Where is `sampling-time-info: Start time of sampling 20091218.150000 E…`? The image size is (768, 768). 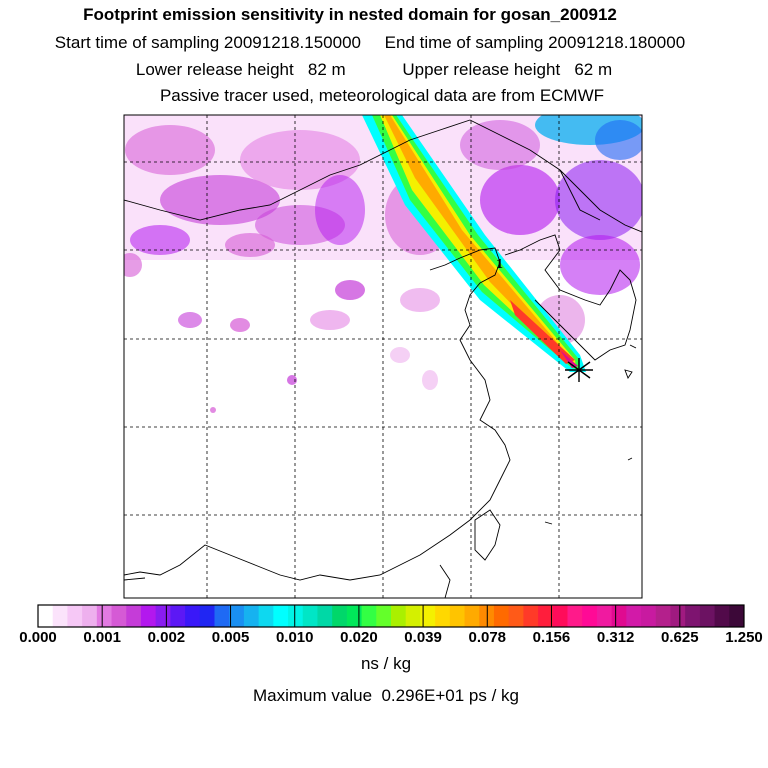 sampling-time-info: Start time of sampling 20091218.150000 E… is located at coordinates (370, 42).